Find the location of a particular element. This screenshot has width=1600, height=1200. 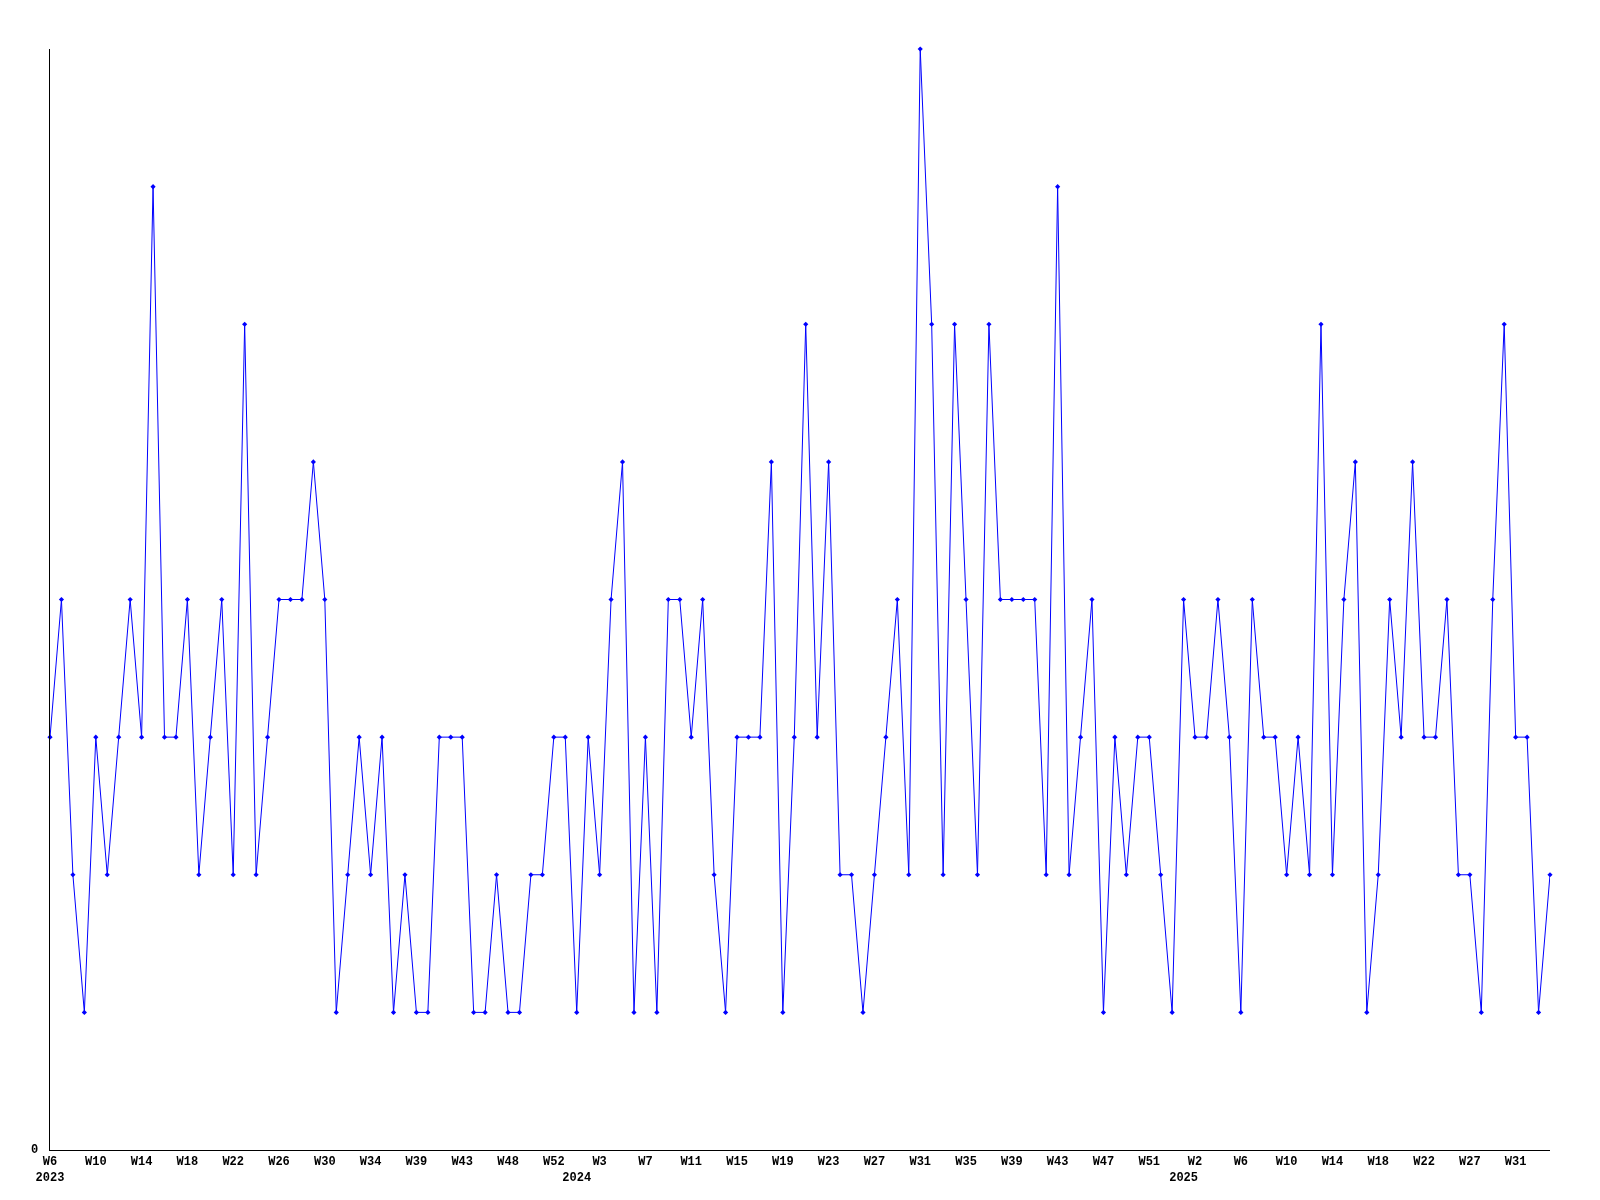

x-tick-label: W19 is located at coordinates (783, 1162).